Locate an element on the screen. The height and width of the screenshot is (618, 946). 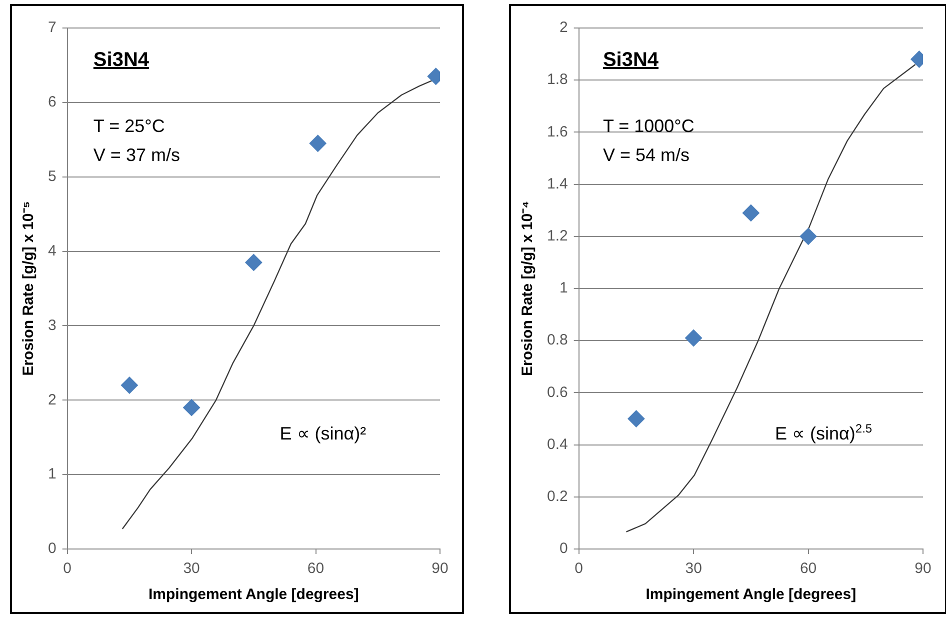
y-axis-title: Erosion Rate [g/g] x 10⁻⁵ is located at coordinates (29, 288).